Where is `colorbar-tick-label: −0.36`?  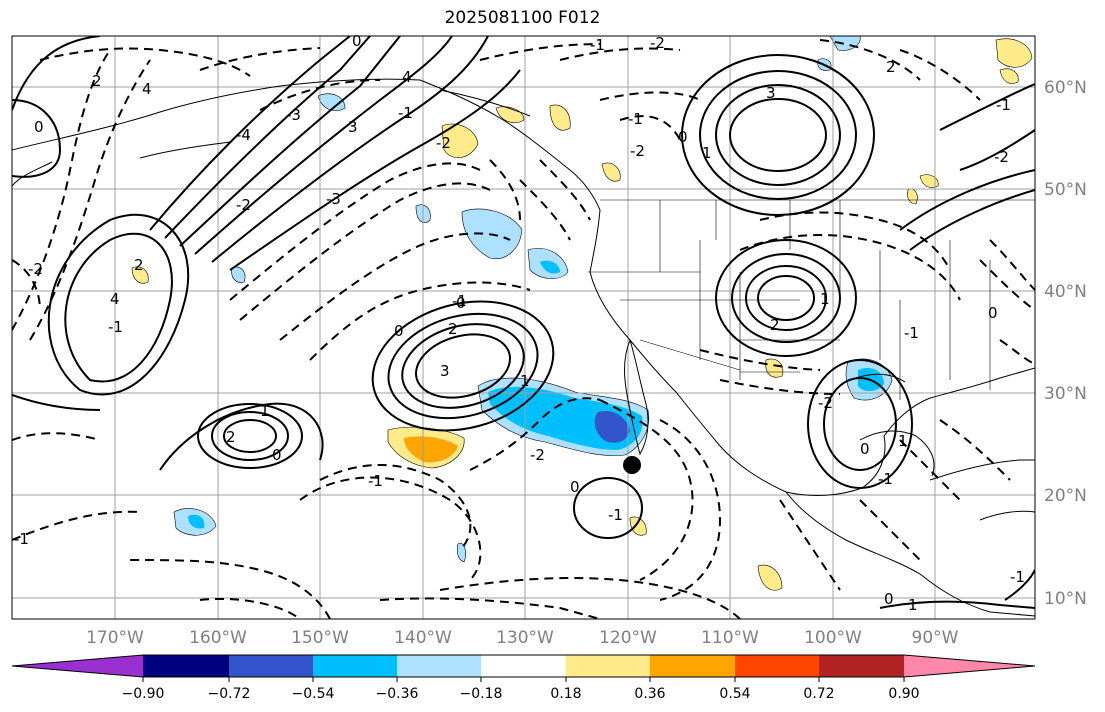 colorbar-tick-label: −0.36 is located at coordinates (397, 694).